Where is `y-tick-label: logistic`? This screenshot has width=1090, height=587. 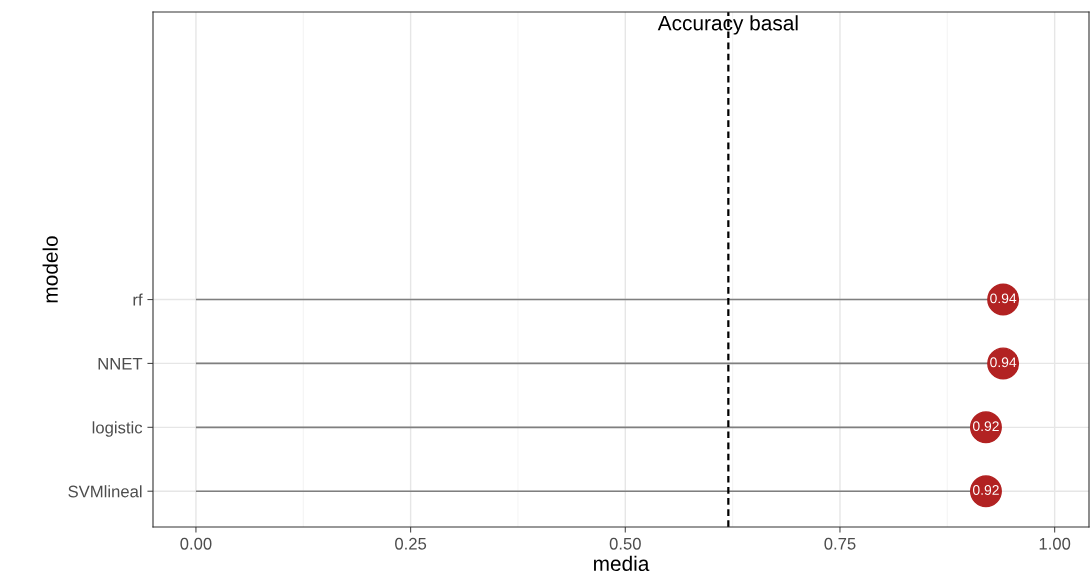
y-tick-label: logistic is located at coordinates (117, 429).